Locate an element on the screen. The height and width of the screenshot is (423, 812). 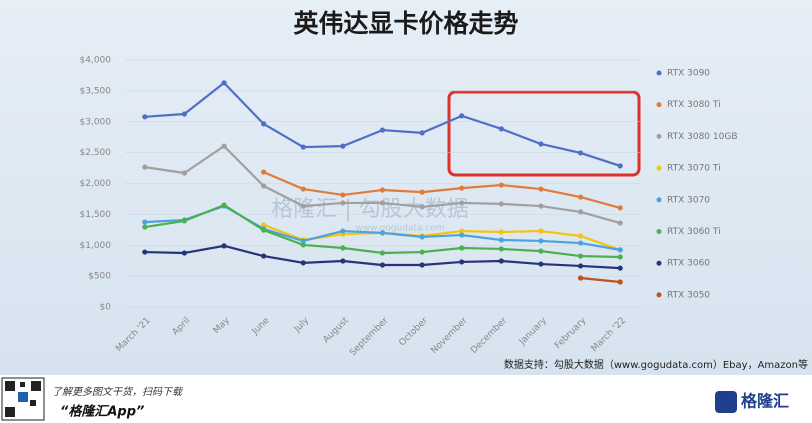
watermark-url: www.gogudata.com is located at coordinates (399, 229).